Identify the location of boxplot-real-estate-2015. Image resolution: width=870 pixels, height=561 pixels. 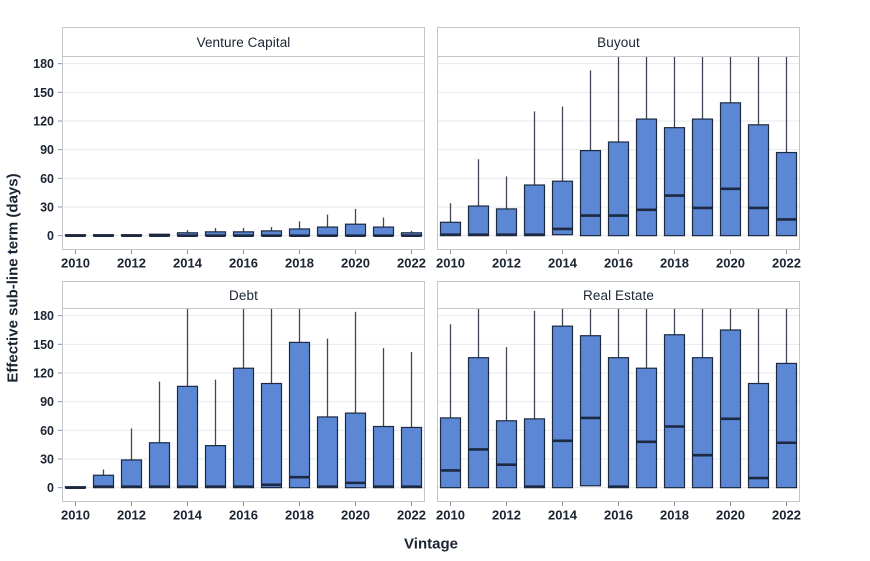
(590, 397).